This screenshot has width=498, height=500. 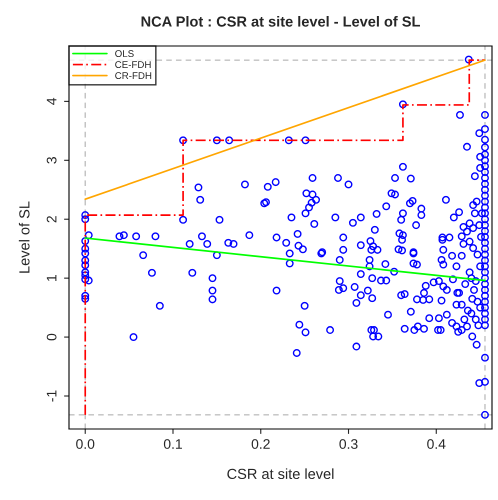 What do you see at coordinates (348, 444) in the screenshot?
I see `x-tick-label: 0.3` at bounding box center [348, 444].